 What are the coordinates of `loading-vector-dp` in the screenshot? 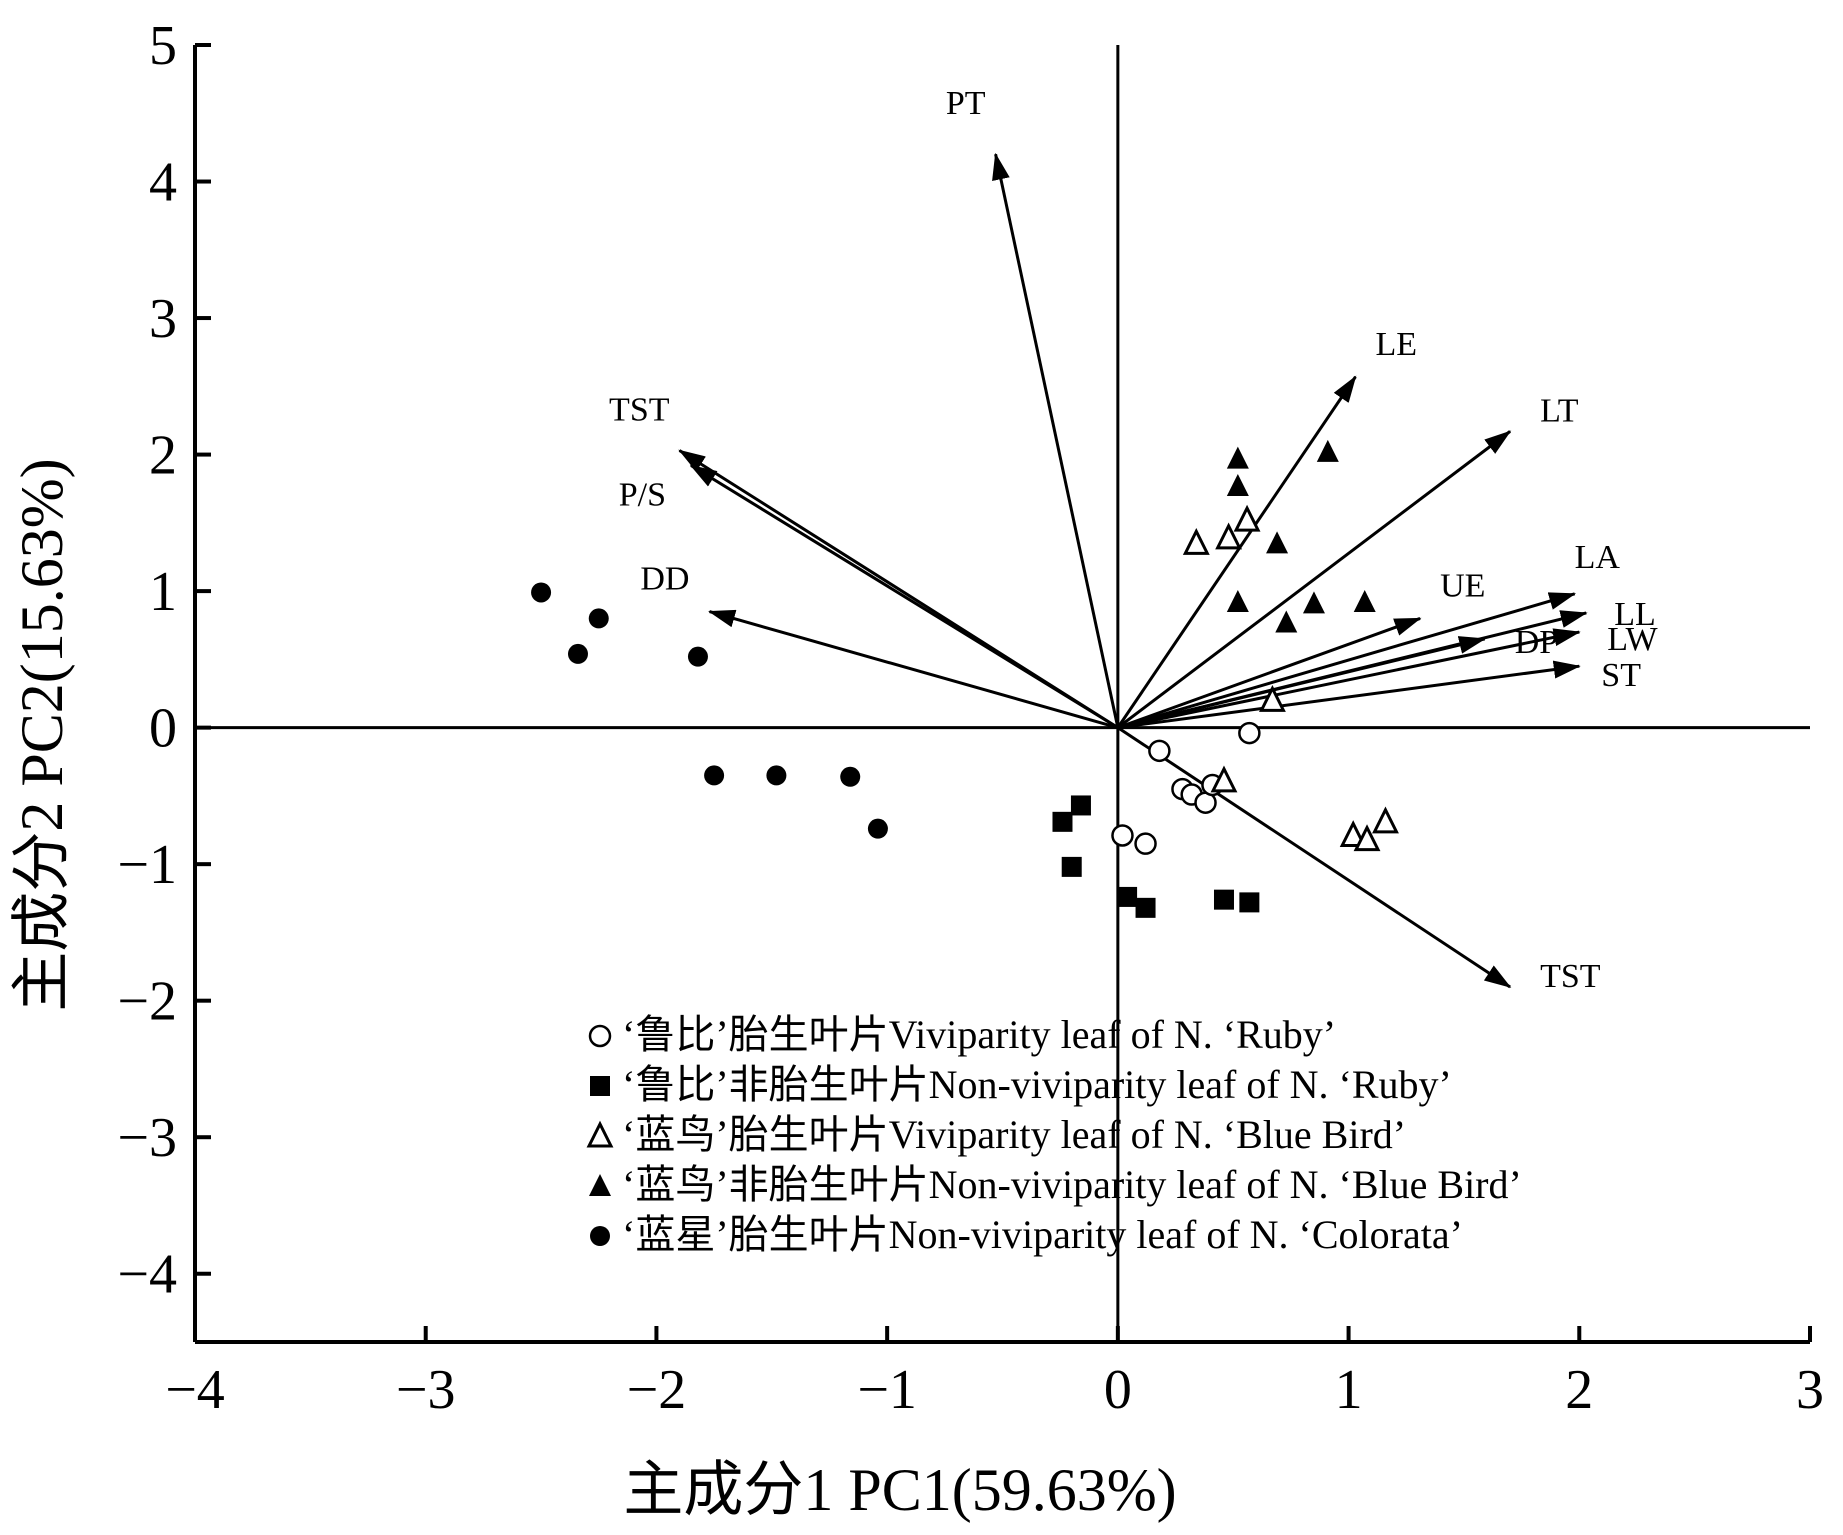 It's located at (1302, 683).